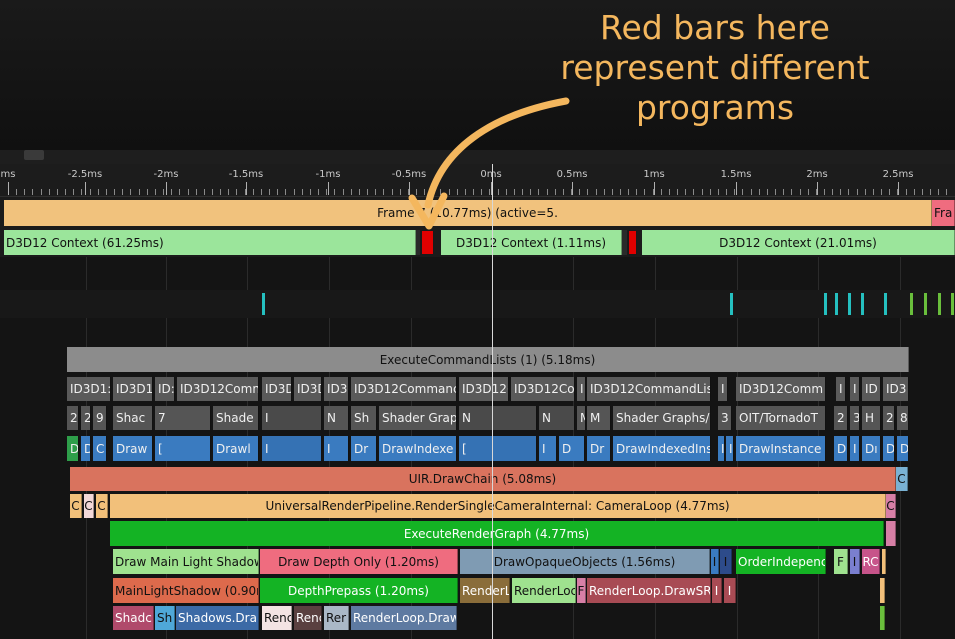 Image resolution: width=955 pixels, height=639 pixels. Describe the element at coordinates (497, 533) in the screenshot. I see `execute-render-graph-bar: ExecuteRenderGraph (4.77ms)` at that location.